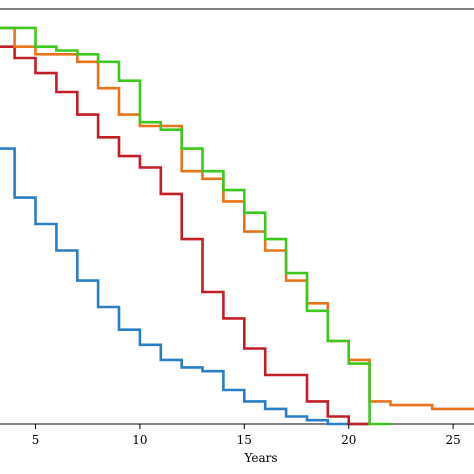 Image resolution: width=474 pixels, height=474 pixels. I want to click on x-ticks: 5 10 15 20 25, so click(246, 435).